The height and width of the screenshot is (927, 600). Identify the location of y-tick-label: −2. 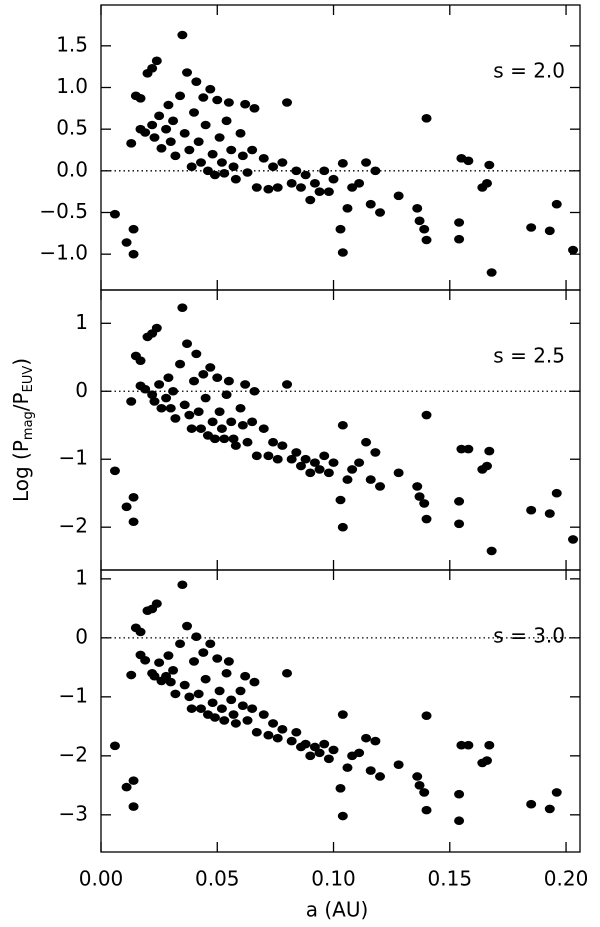
(73, 526).